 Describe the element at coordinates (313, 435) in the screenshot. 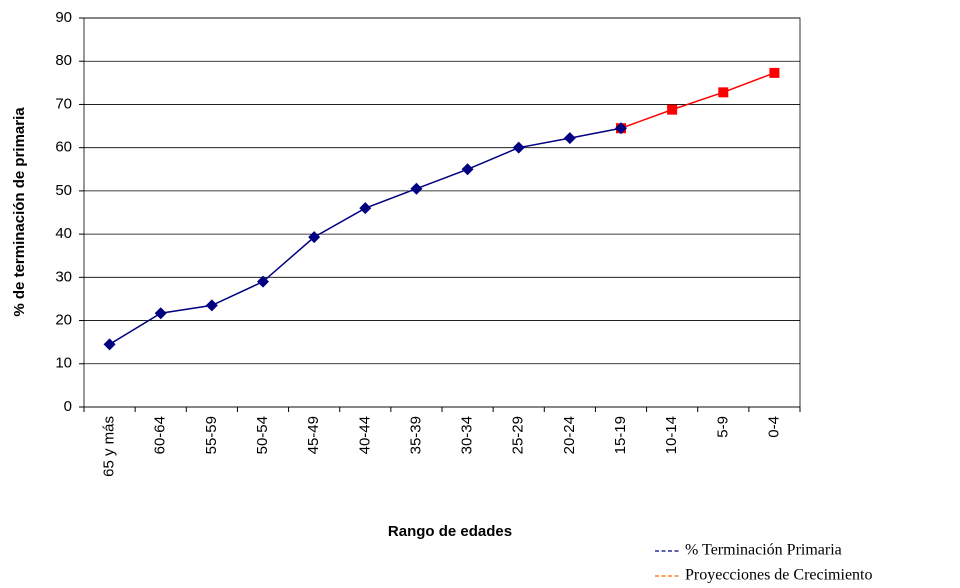

I see `x-tick-label: 45-49` at that location.